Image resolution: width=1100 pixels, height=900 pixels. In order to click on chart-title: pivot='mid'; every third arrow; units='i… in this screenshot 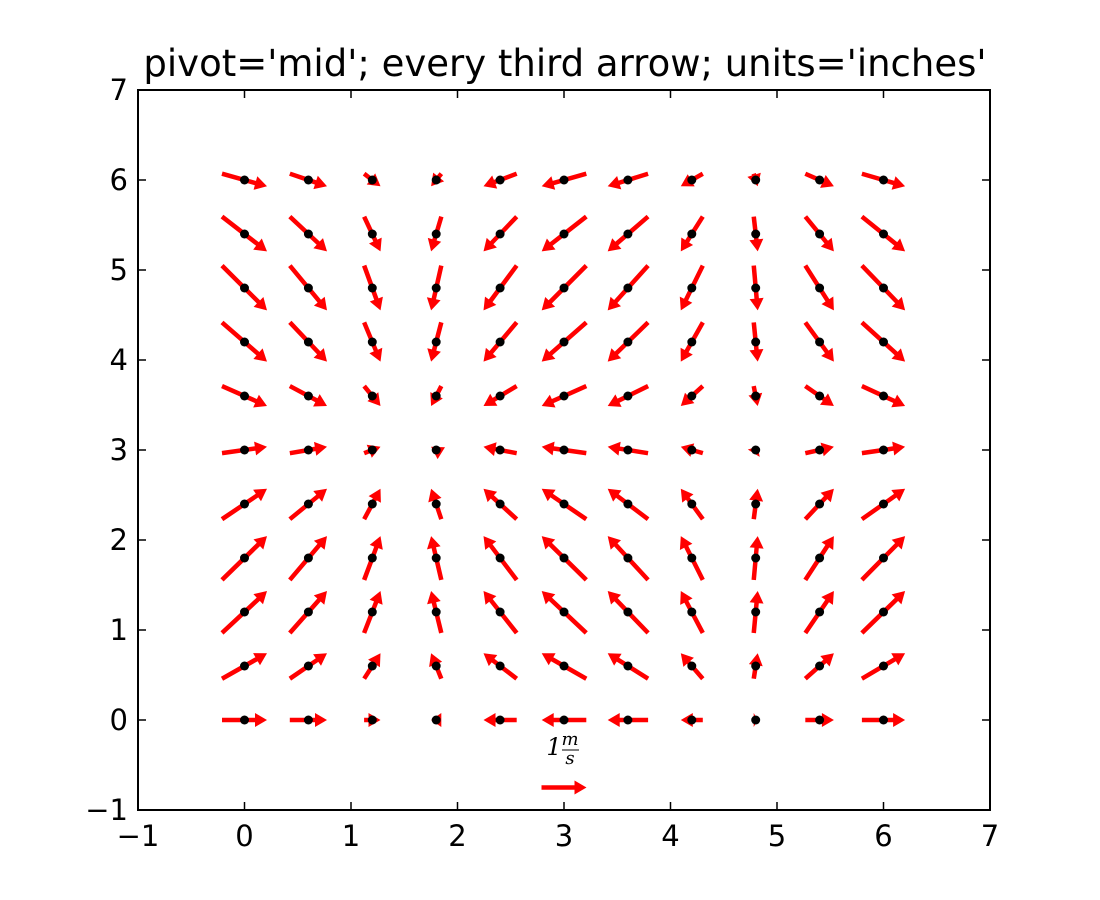, I will do `click(564, 63)`.